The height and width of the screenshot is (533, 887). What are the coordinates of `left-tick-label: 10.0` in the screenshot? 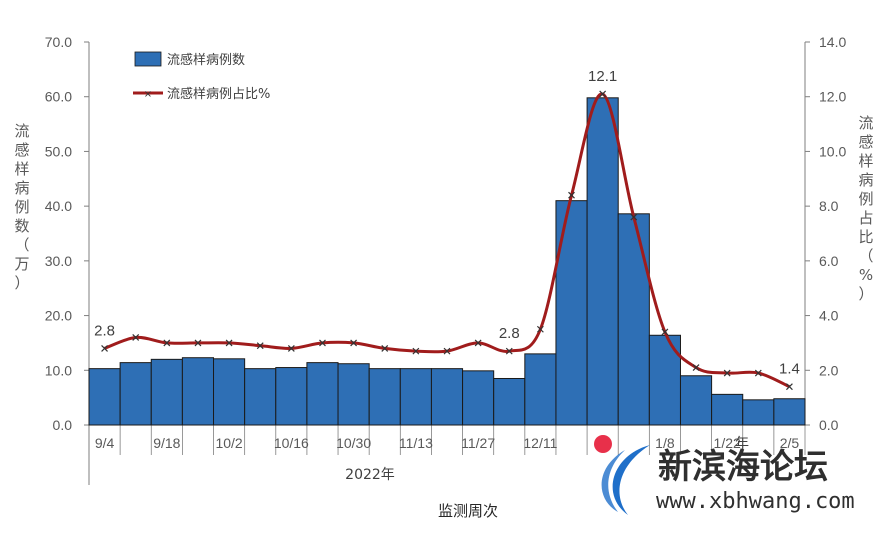 It's located at (58, 370).